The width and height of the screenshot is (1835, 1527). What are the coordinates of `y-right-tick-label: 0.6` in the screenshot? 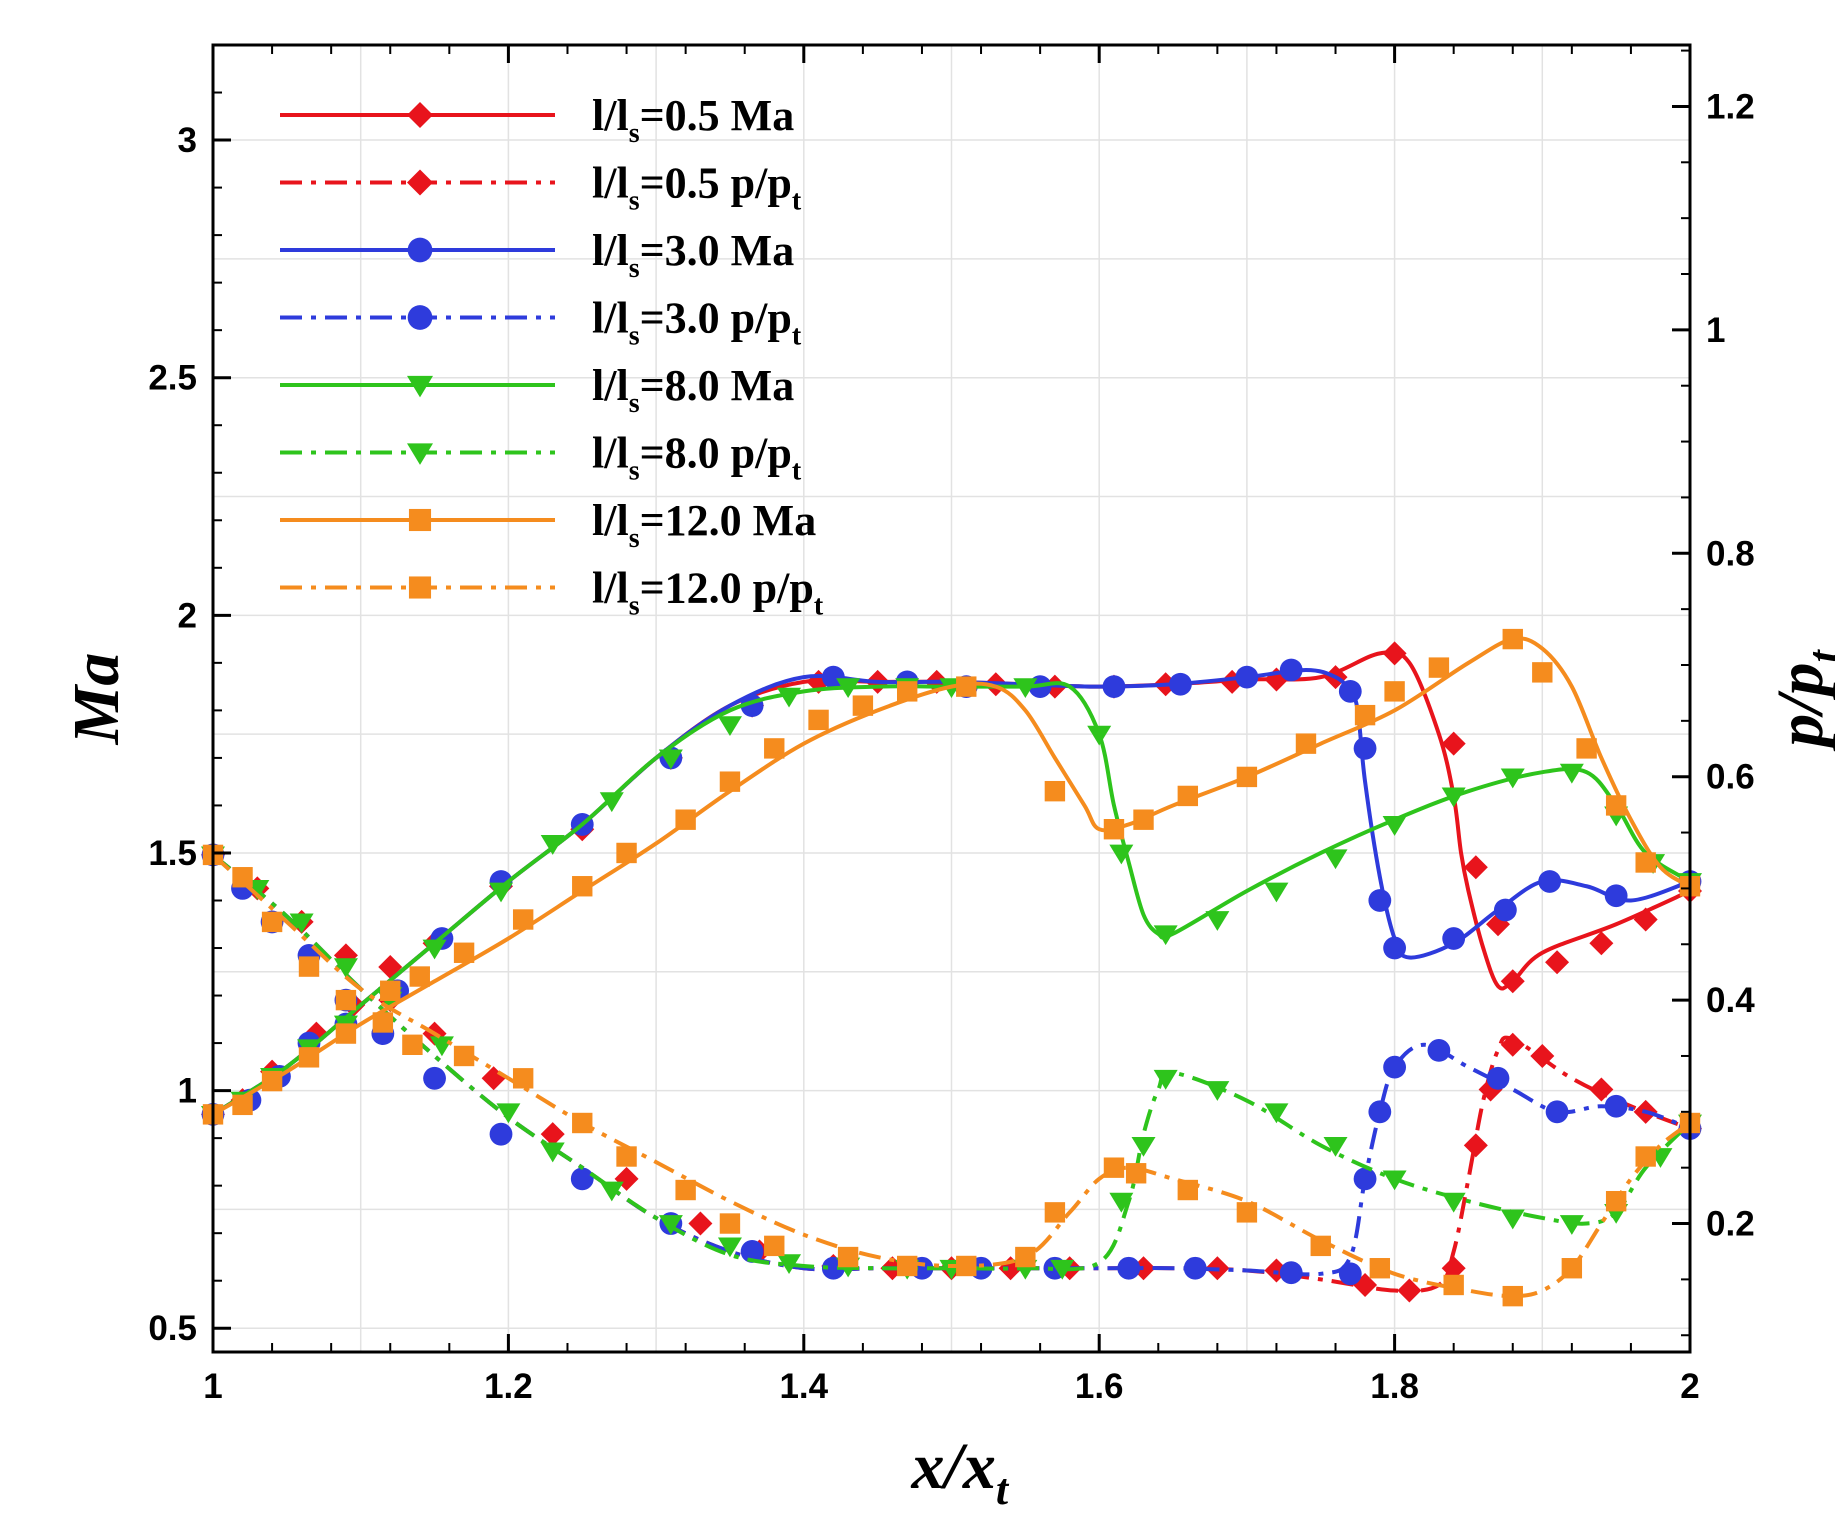 It's located at (1730, 777).